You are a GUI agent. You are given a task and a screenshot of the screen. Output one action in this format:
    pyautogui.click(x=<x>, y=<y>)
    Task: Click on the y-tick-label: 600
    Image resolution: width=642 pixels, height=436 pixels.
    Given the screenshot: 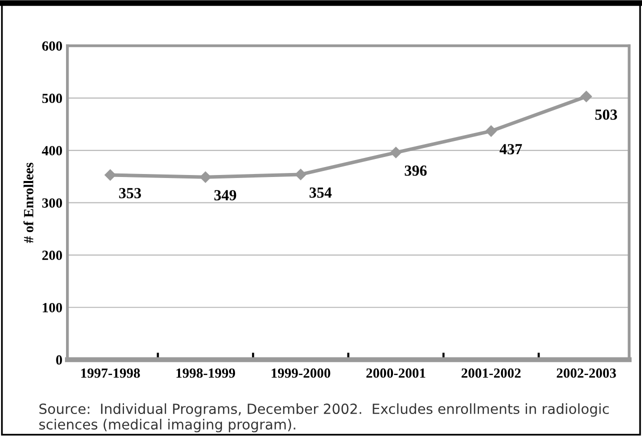 What is the action you would take?
    pyautogui.click(x=52, y=46)
    